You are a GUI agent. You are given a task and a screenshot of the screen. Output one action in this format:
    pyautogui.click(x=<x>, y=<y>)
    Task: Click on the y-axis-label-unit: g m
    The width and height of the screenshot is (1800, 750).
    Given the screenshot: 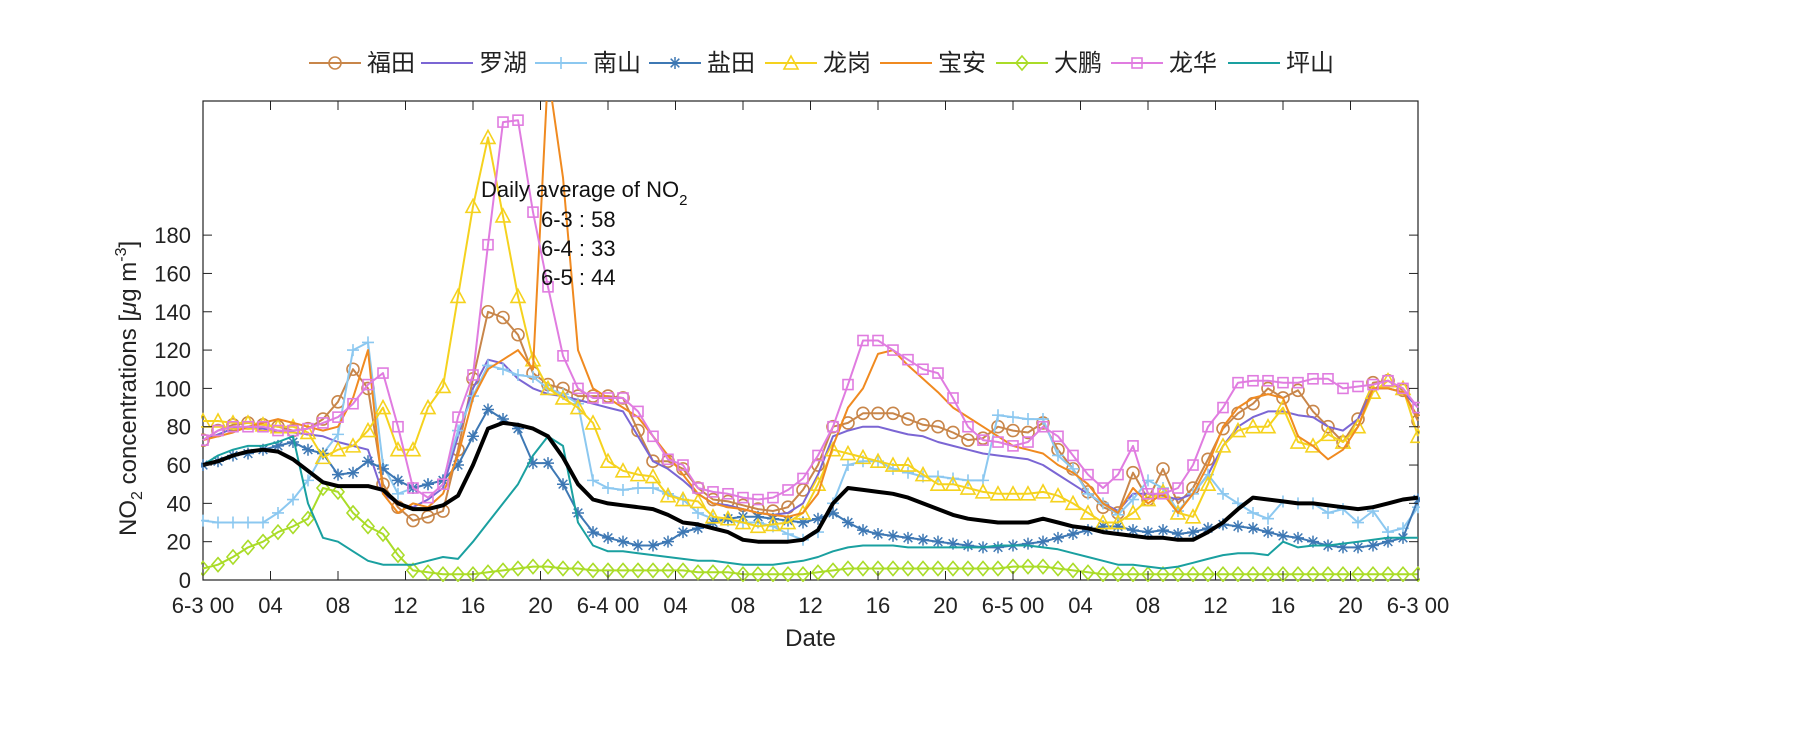 What is the action you would take?
    pyautogui.click(x=128, y=282)
    